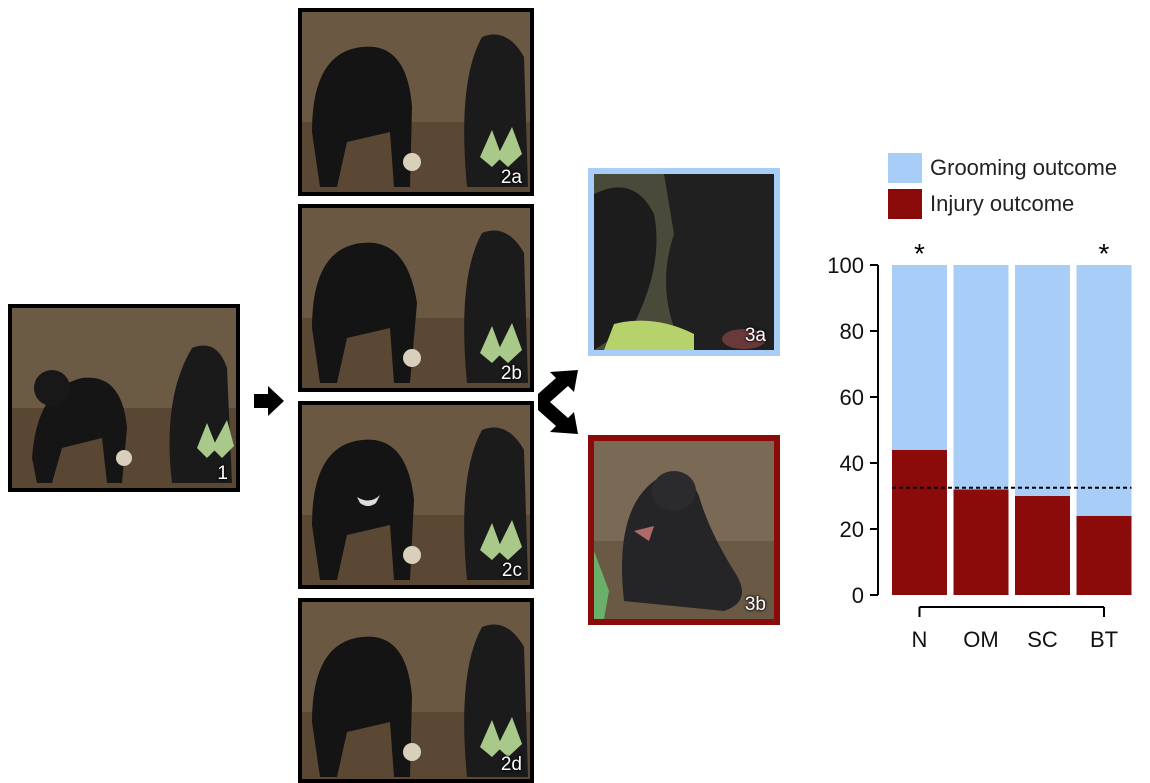 This screenshot has height=783, width=1150. What do you see at coordinates (919, 522) in the screenshot?
I see `bar-injury-N` at bounding box center [919, 522].